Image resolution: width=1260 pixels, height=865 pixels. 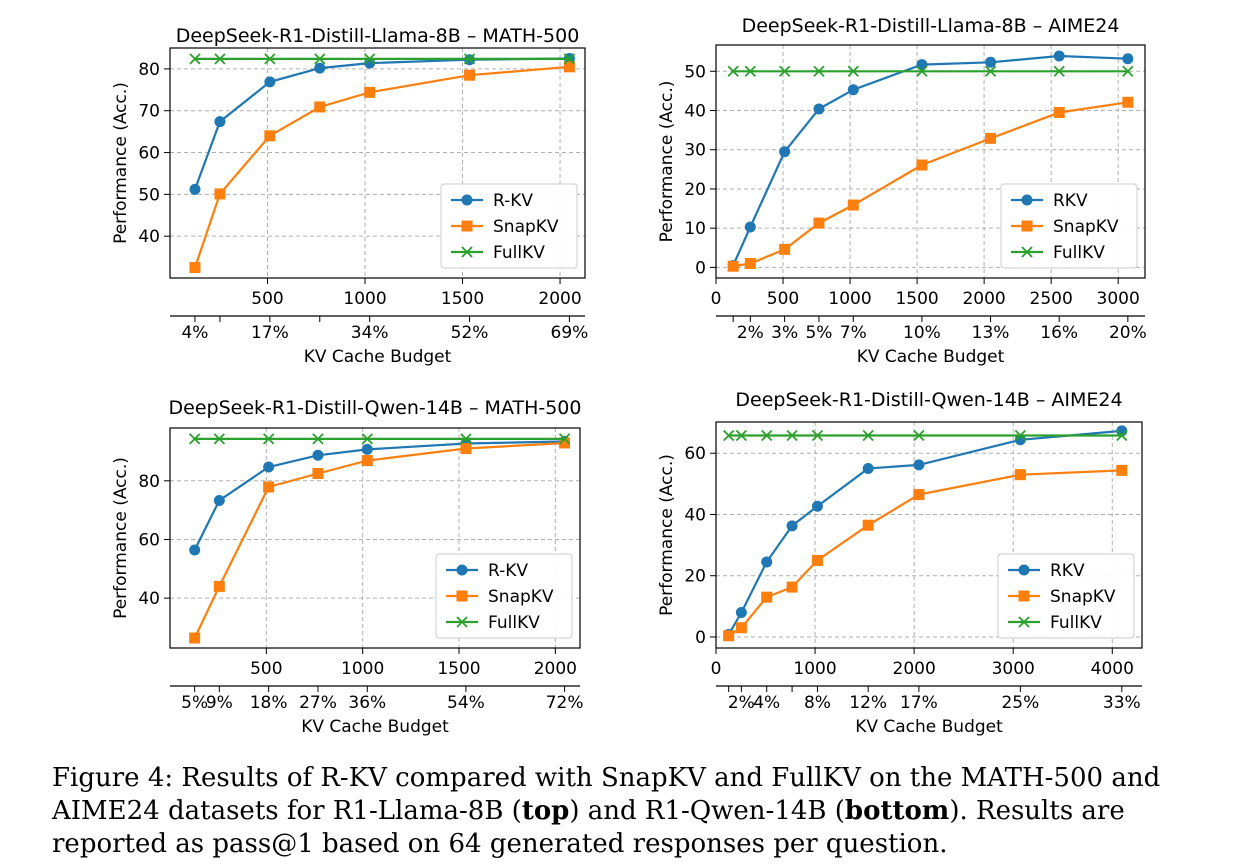 I want to click on secondary-tick-label: 10%, so click(x=922, y=333).